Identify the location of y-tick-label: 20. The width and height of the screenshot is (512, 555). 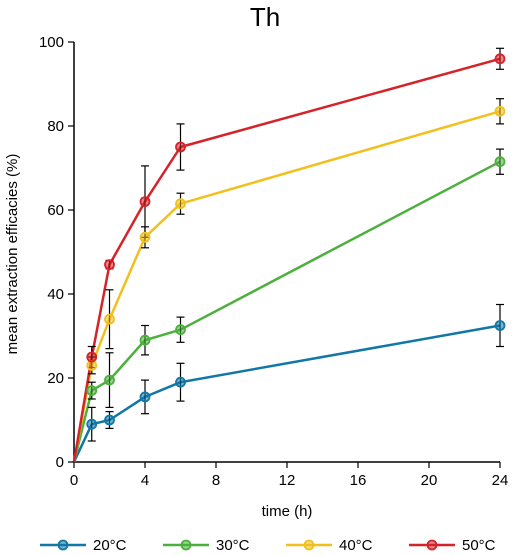
(55, 378).